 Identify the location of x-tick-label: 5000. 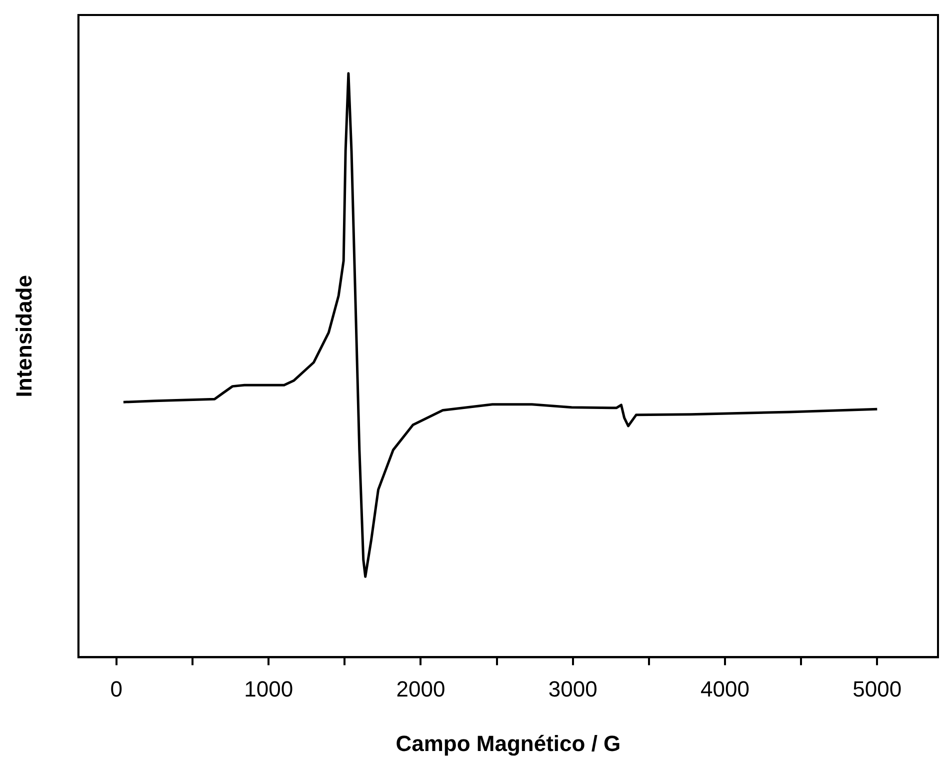
(877, 689).